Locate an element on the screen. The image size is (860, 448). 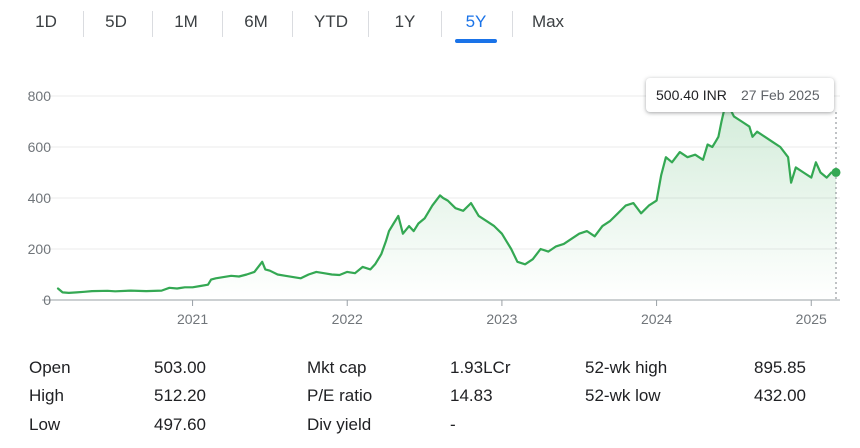
stat-value-open: 503.00 is located at coordinates (180, 367).